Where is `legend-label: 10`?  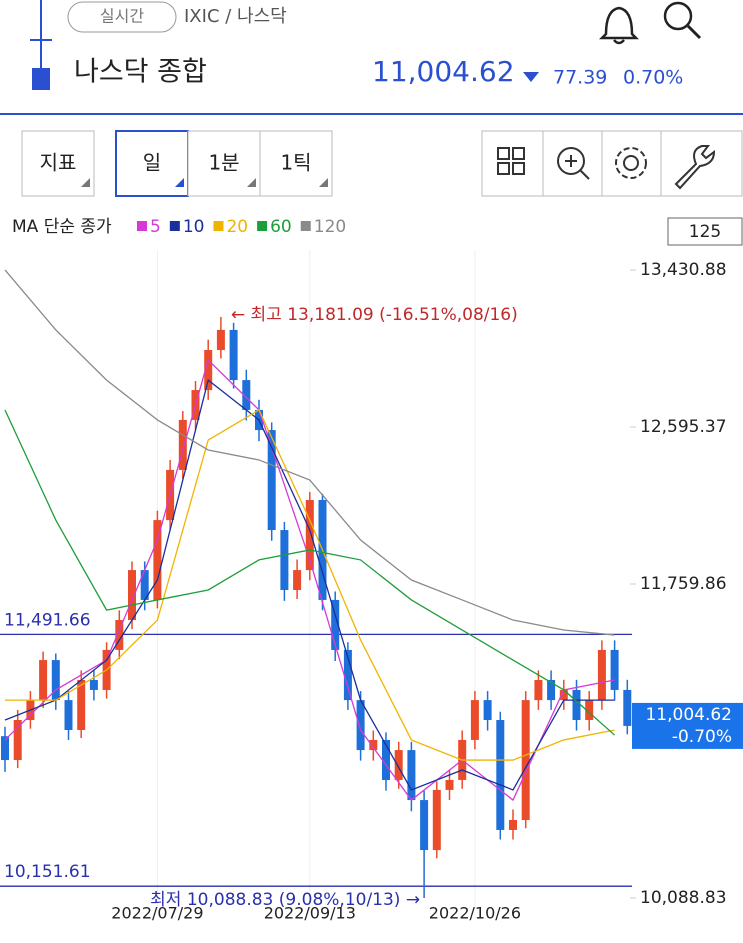
legend-label: 10 is located at coordinates (194, 227).